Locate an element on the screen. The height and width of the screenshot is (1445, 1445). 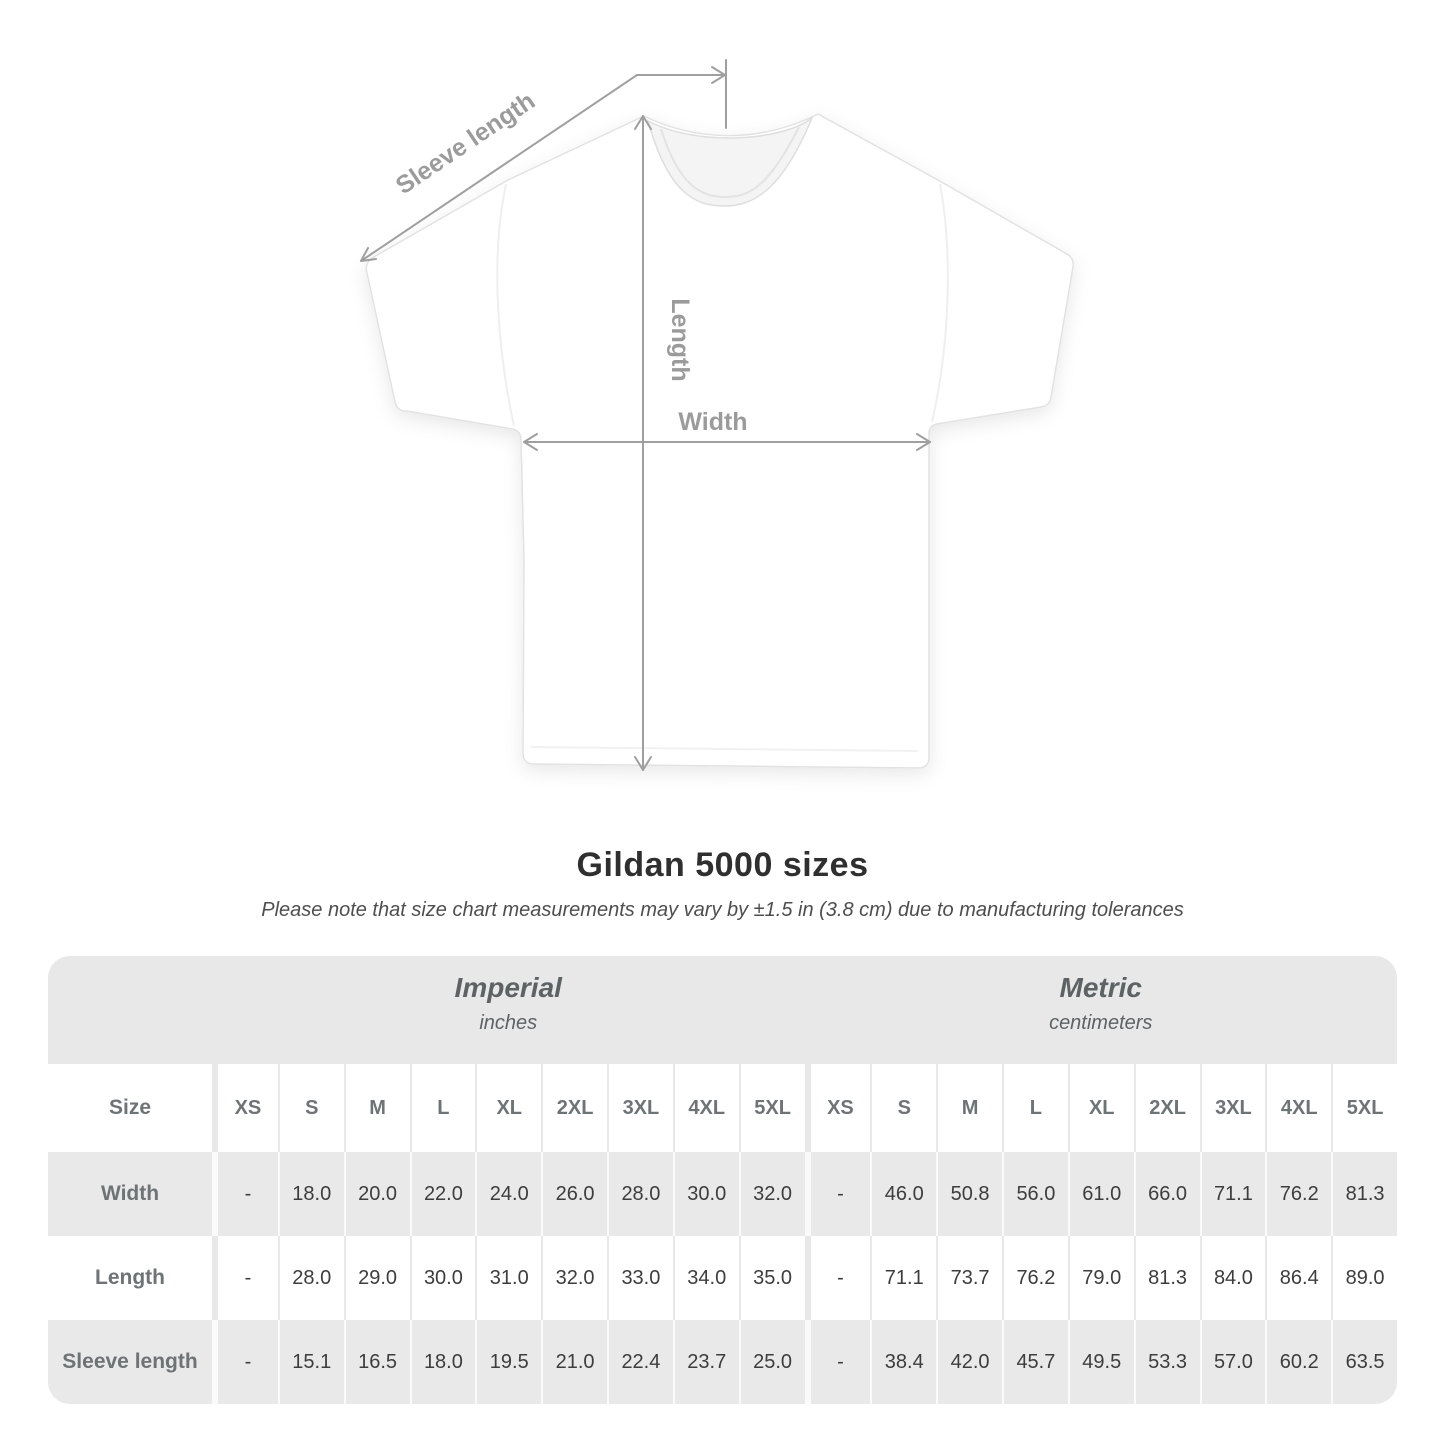
metric-value: 79.0 is located at coordinates (1100, 1278).